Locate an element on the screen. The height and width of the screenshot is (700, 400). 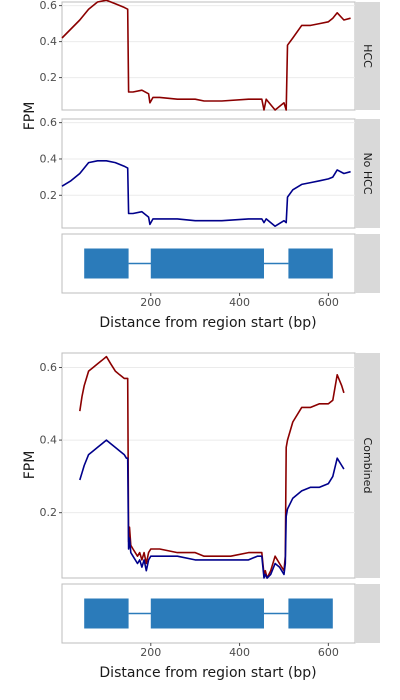
strip-no-hcc-label: No HCC is located at coordinates (367, 173).